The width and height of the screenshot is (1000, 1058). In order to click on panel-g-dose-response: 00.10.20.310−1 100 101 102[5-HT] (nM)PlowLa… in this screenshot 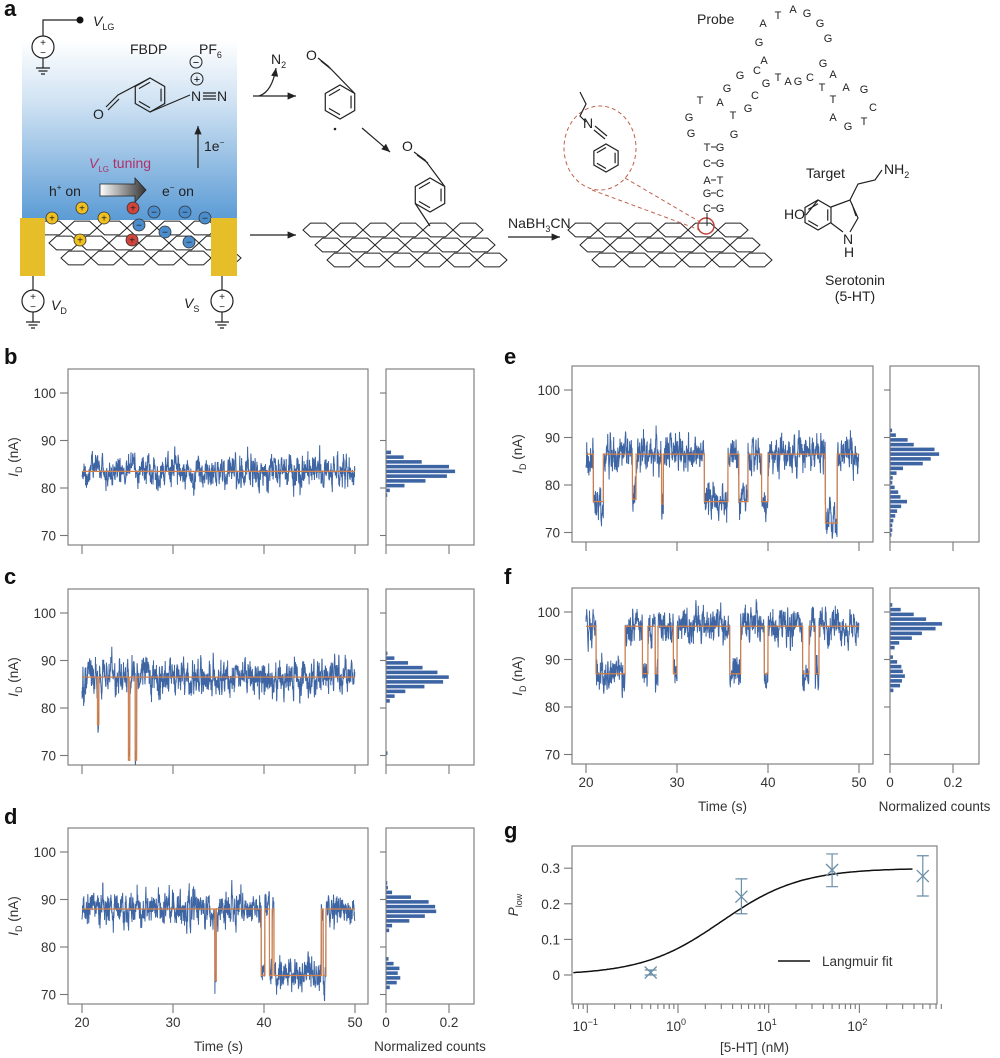, I will do `click(724, 950)`.